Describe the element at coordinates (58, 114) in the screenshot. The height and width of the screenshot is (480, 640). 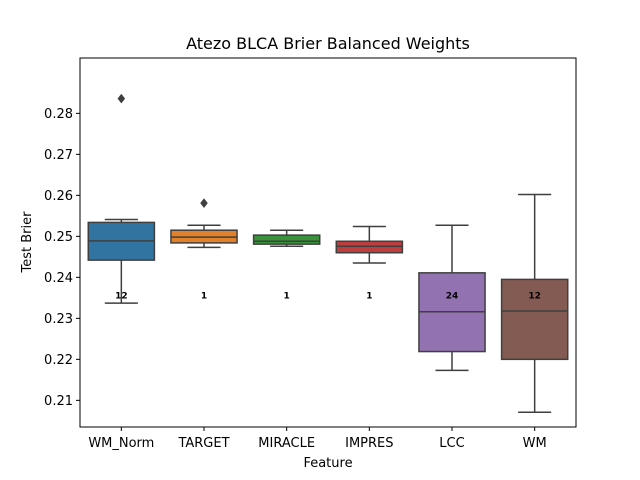
I see `y-tick-label: 0.28` at that location.